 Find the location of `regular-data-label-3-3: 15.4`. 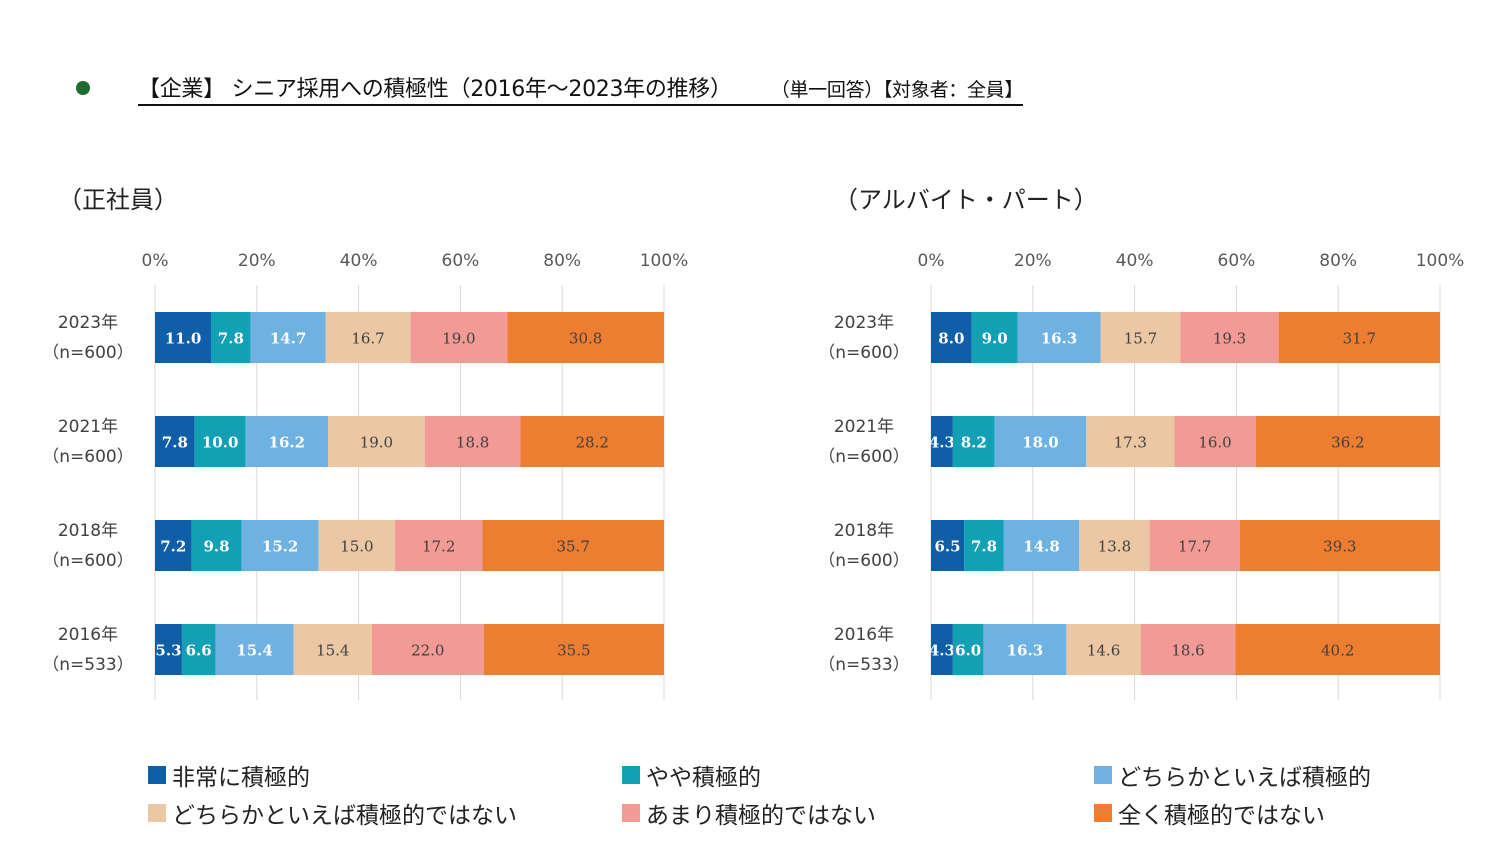

regular-data-label-3-3: 15.4 is located at coordinates (332, 651).